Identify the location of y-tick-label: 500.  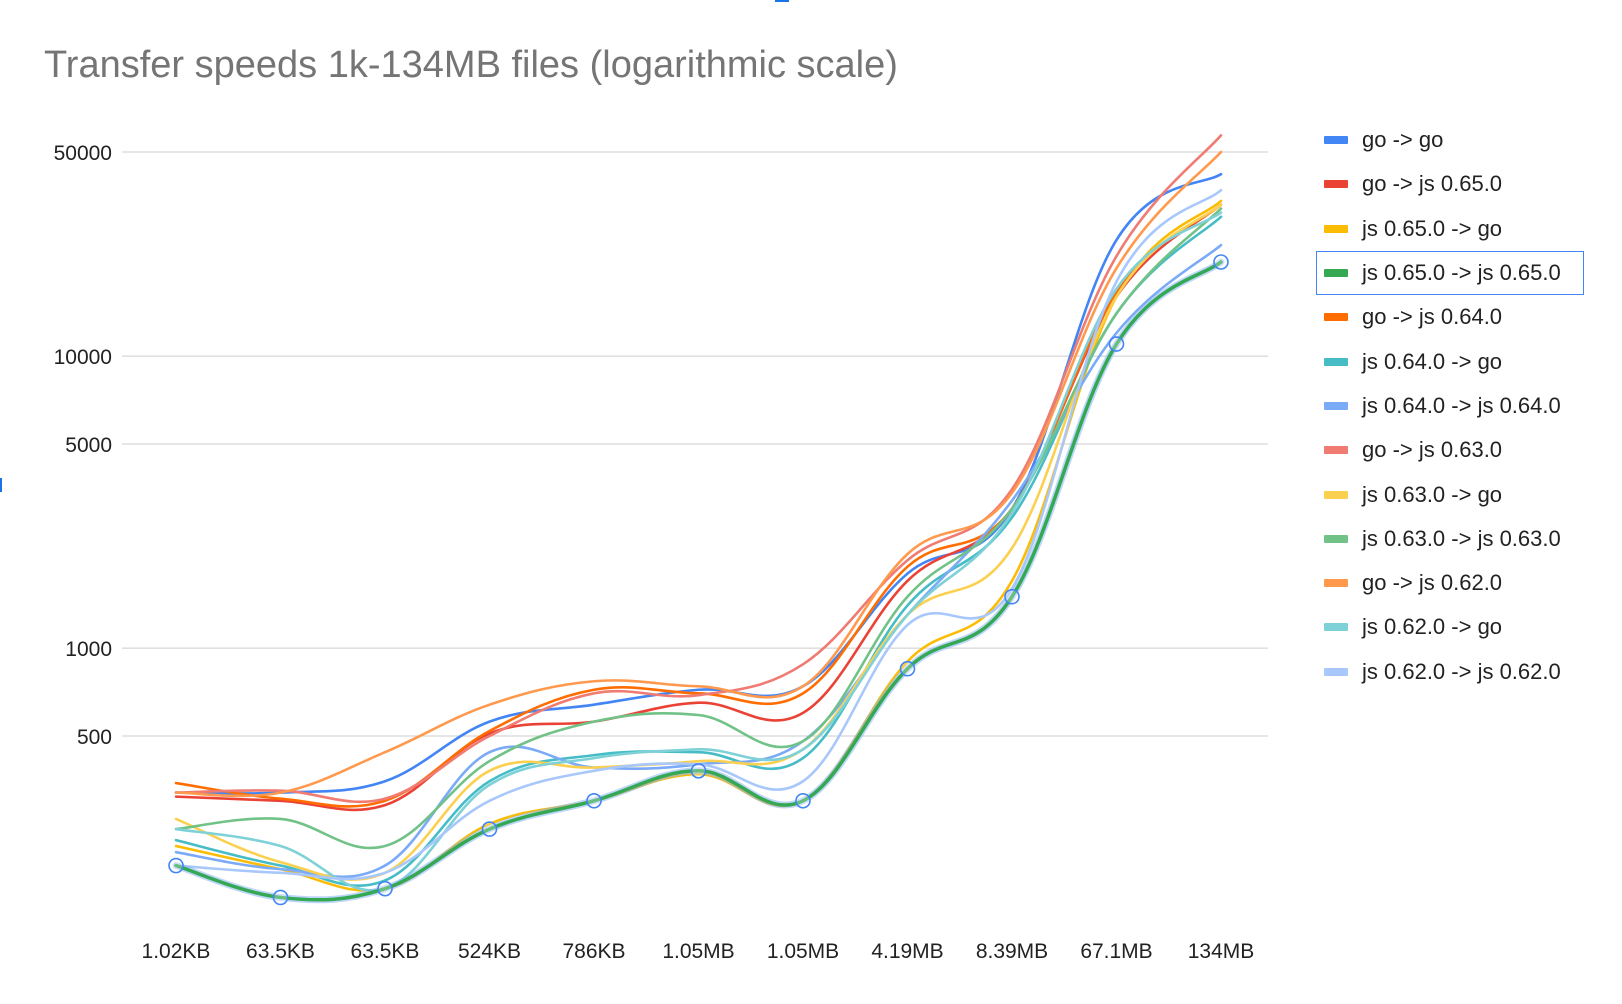
(94, 737).